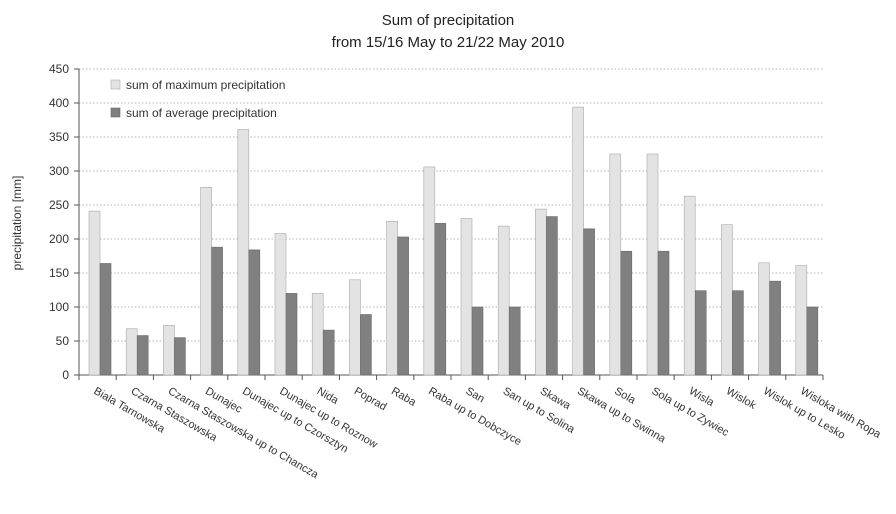 The width and height of the screenshot is (896, 514). Describe the element at coordinates (59, 171) in the screenshot. I see `y-tick-label: 300` at that location.